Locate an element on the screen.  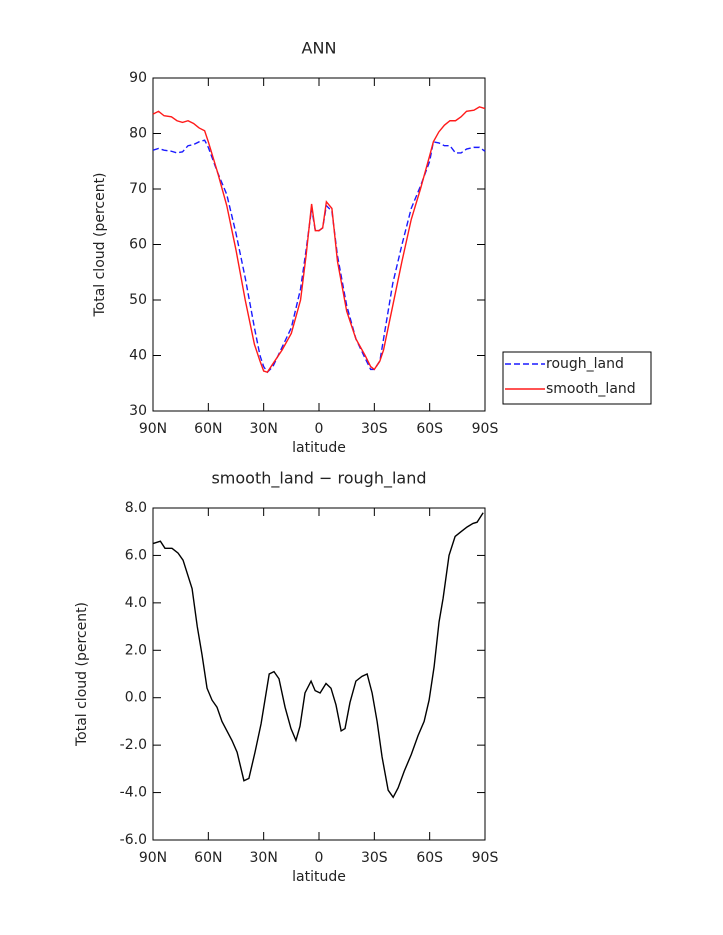
chart-title: ANN is located at coordinates (319, 48).